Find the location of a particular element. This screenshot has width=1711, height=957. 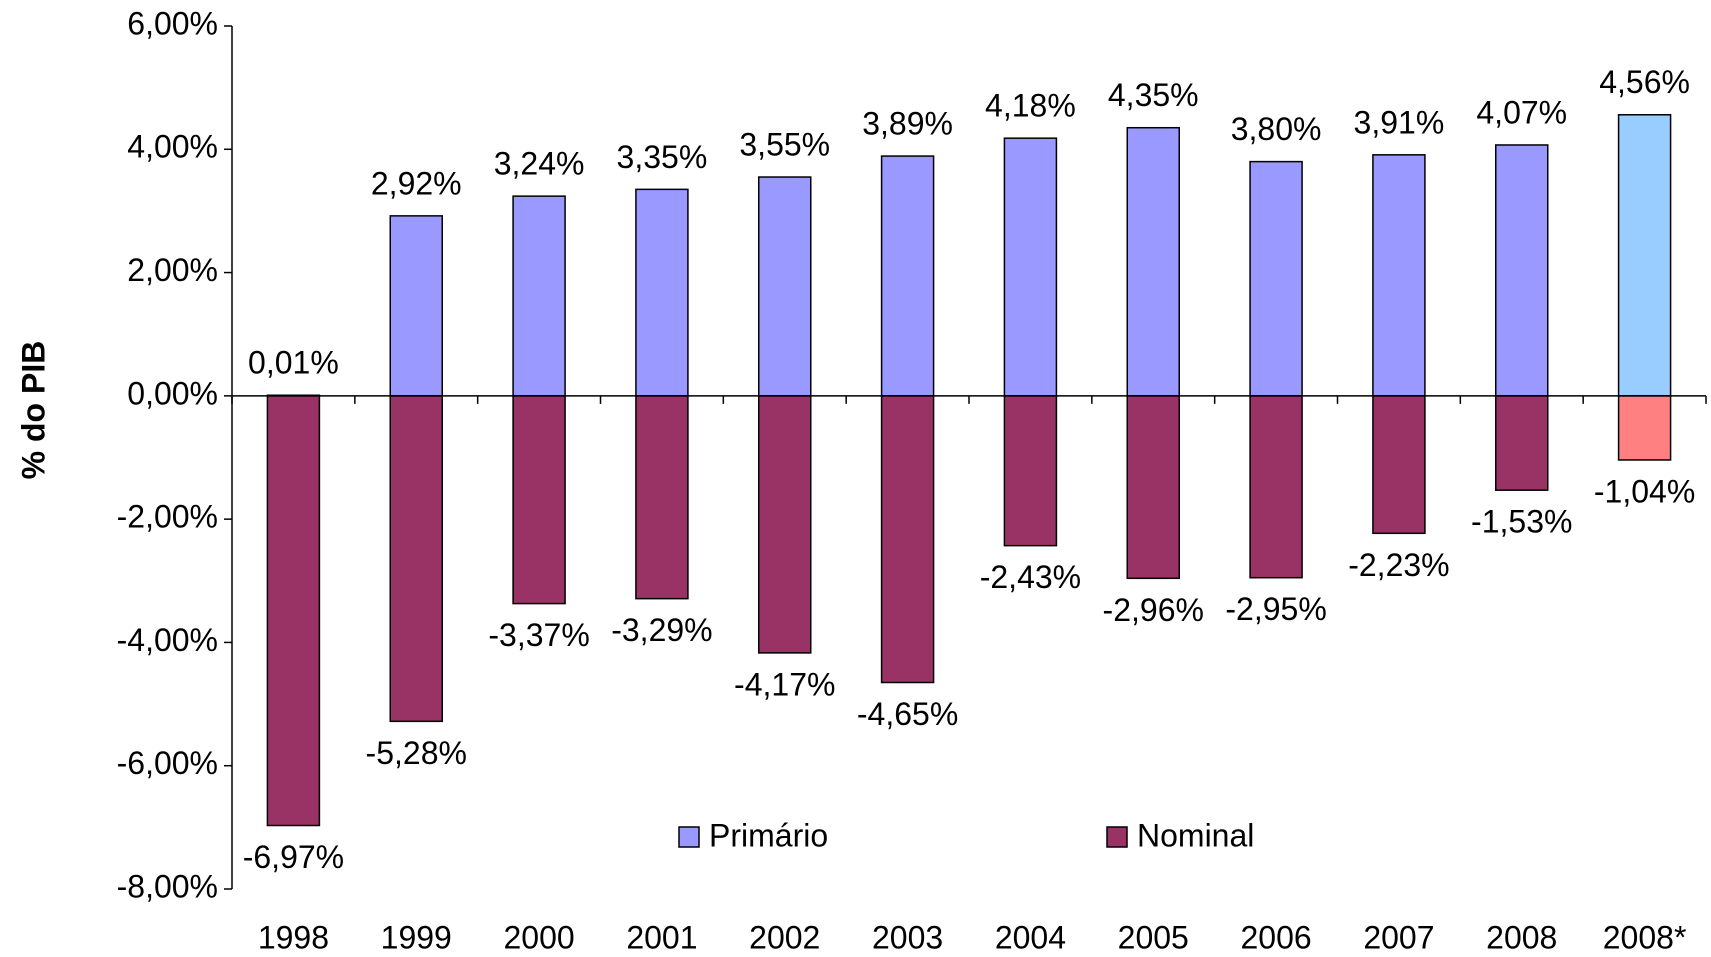

value-label: -2,23% is located at coordinates (1398, 565).